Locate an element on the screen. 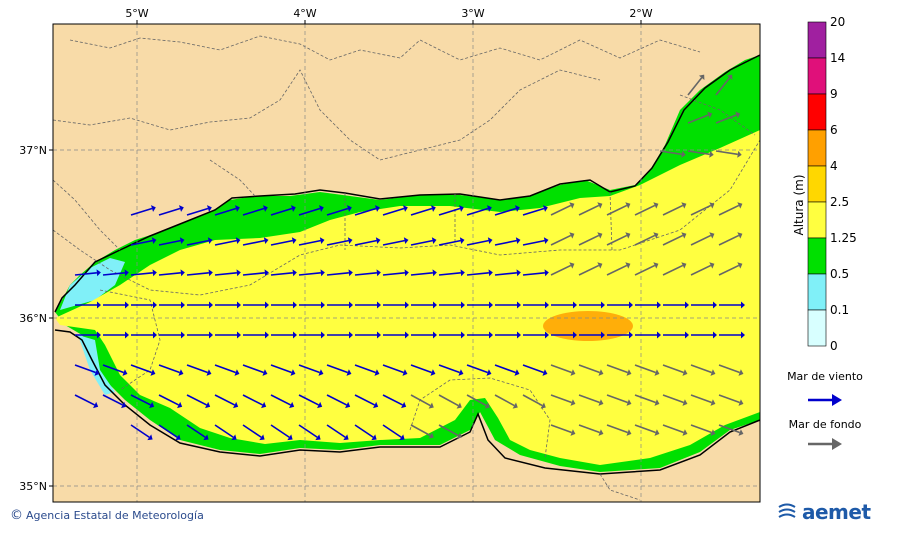 The width and height of the screenshot is (900, 533). legend-level-label: 0 is located at coordinates (834, 346).